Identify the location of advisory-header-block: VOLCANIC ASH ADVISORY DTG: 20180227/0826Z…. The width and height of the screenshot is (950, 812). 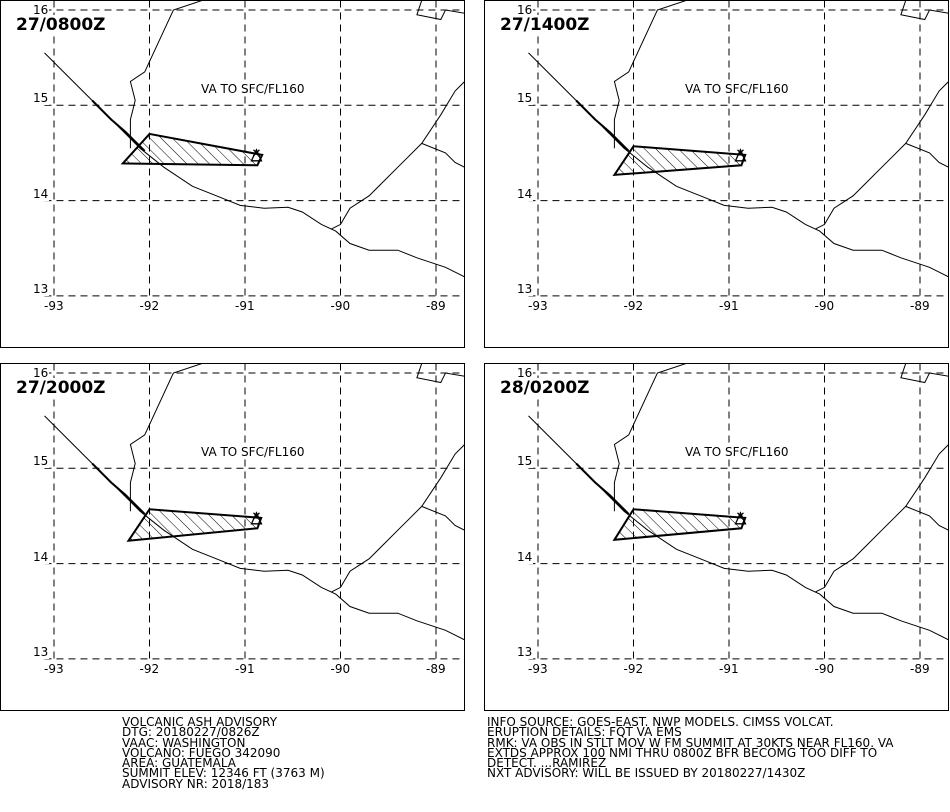
(223, 753).